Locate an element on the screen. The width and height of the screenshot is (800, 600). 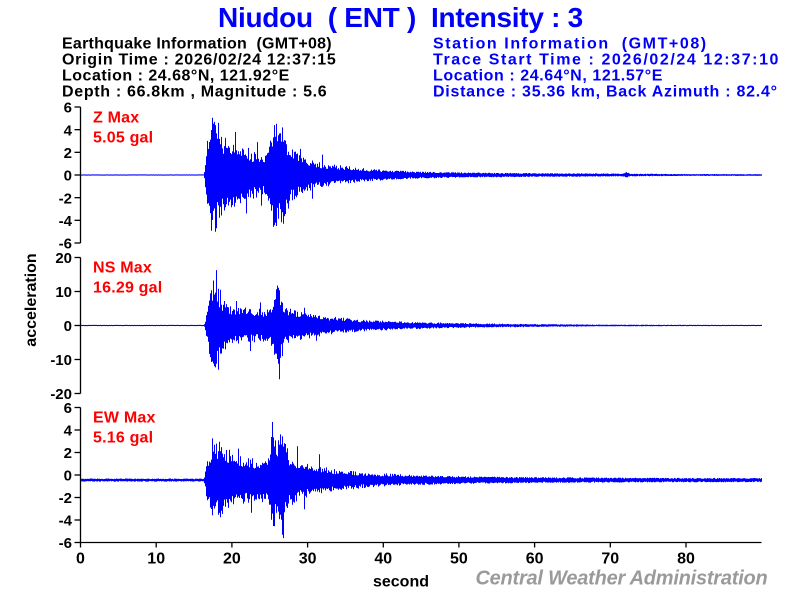
svg-text: 60 is located at coordinates (535, 559).